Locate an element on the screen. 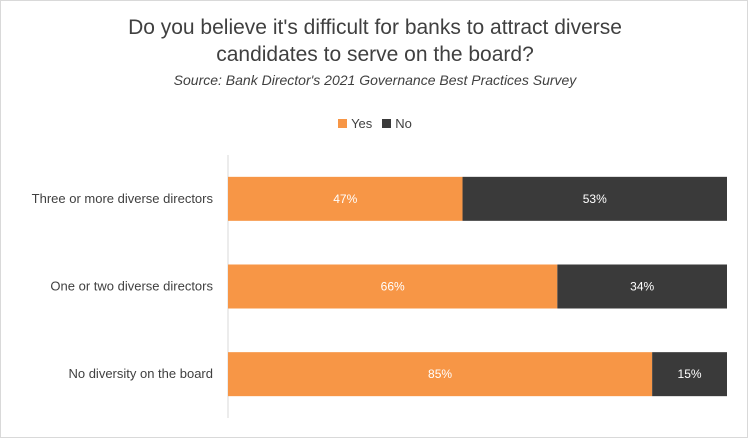  legend-item-yes: Yes is located at coordinates (355, 123).